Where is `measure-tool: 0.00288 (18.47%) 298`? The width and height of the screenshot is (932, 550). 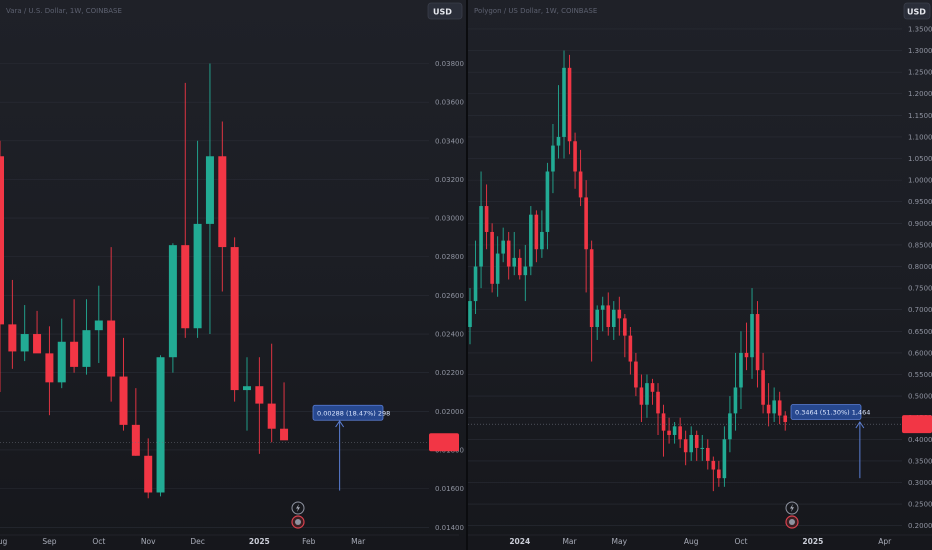 measure-tool: 0.00288 (18.47%) 298 is located at coordinates (351, 447).